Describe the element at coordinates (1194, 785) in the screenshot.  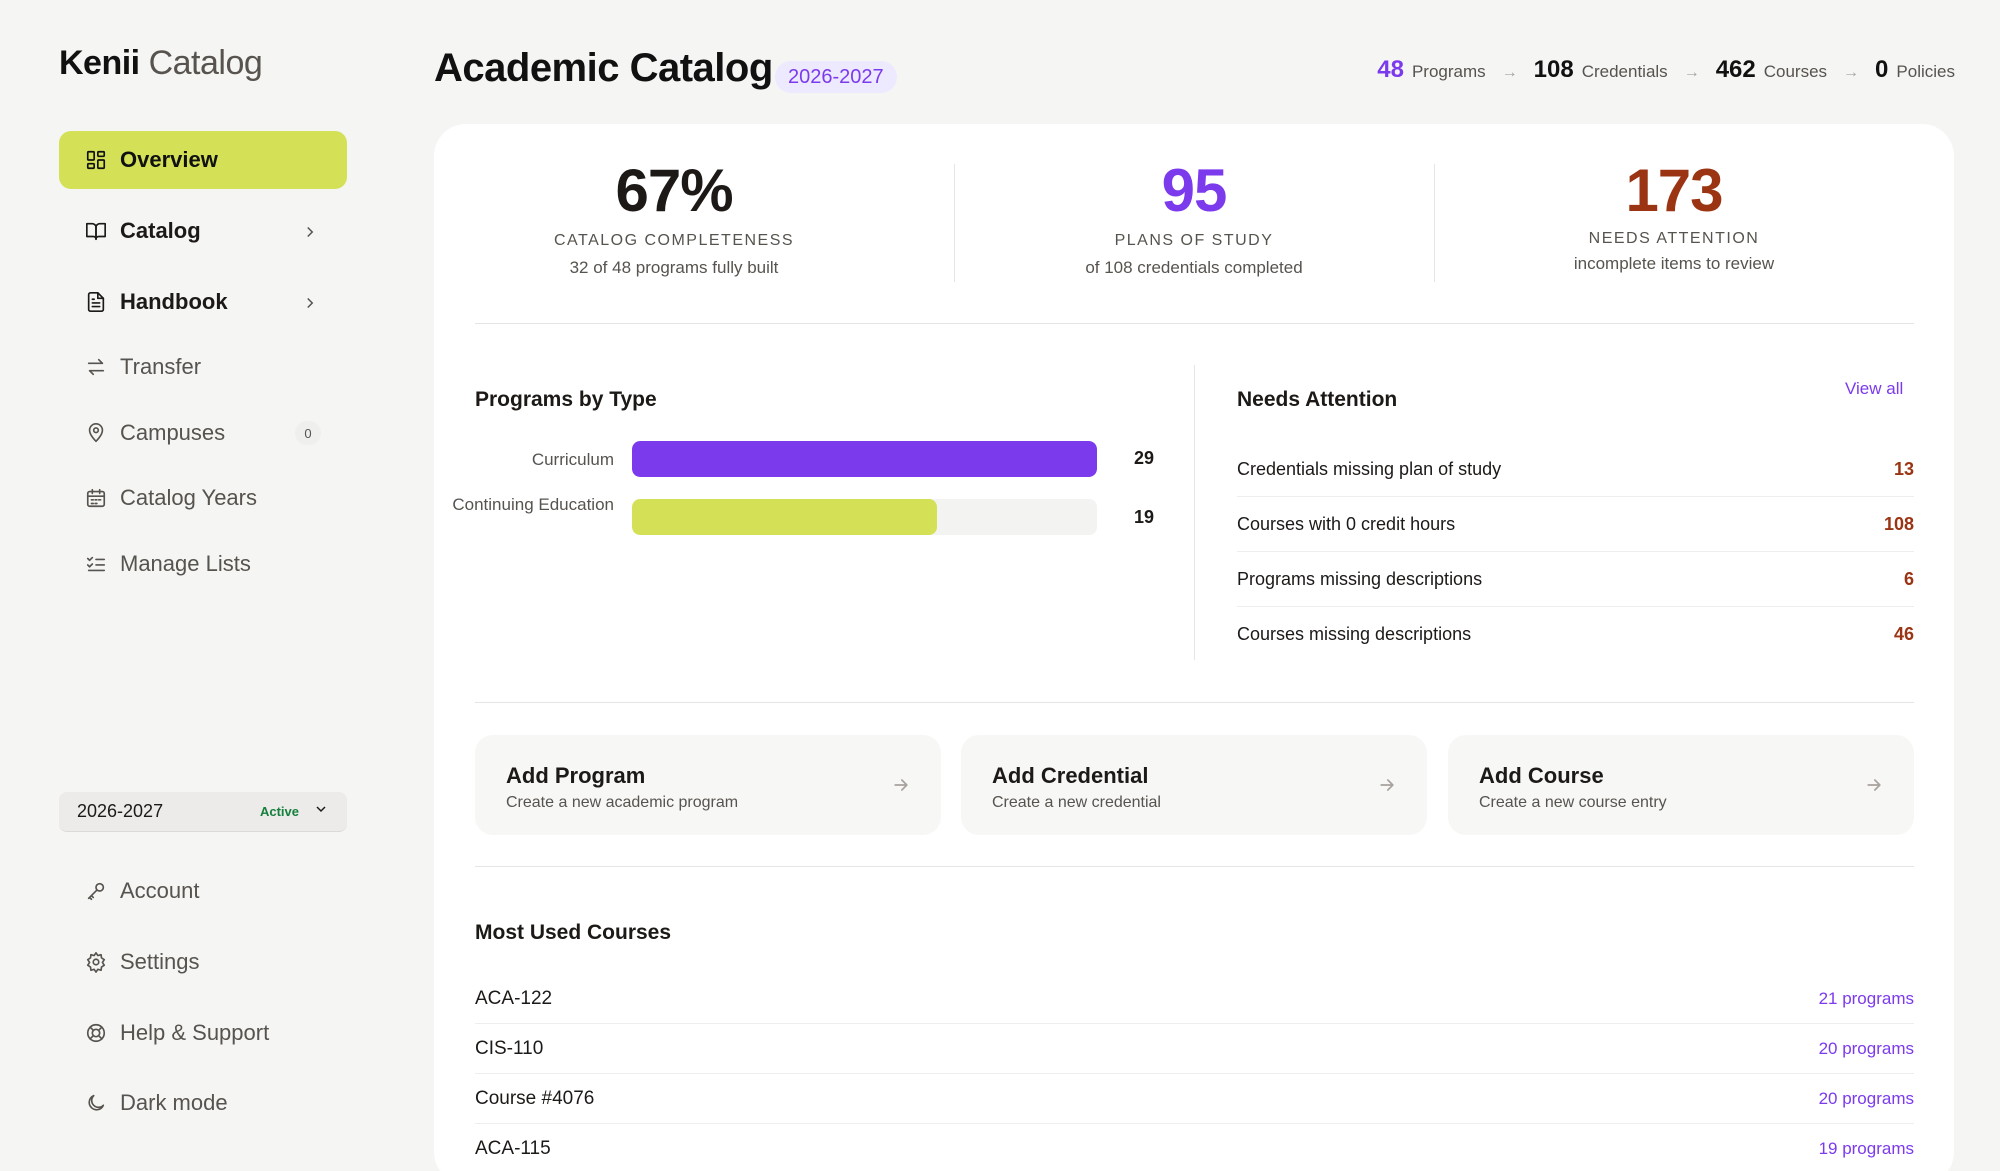
I see `add-credential-button: Add Credential Create a new credential` at that location.